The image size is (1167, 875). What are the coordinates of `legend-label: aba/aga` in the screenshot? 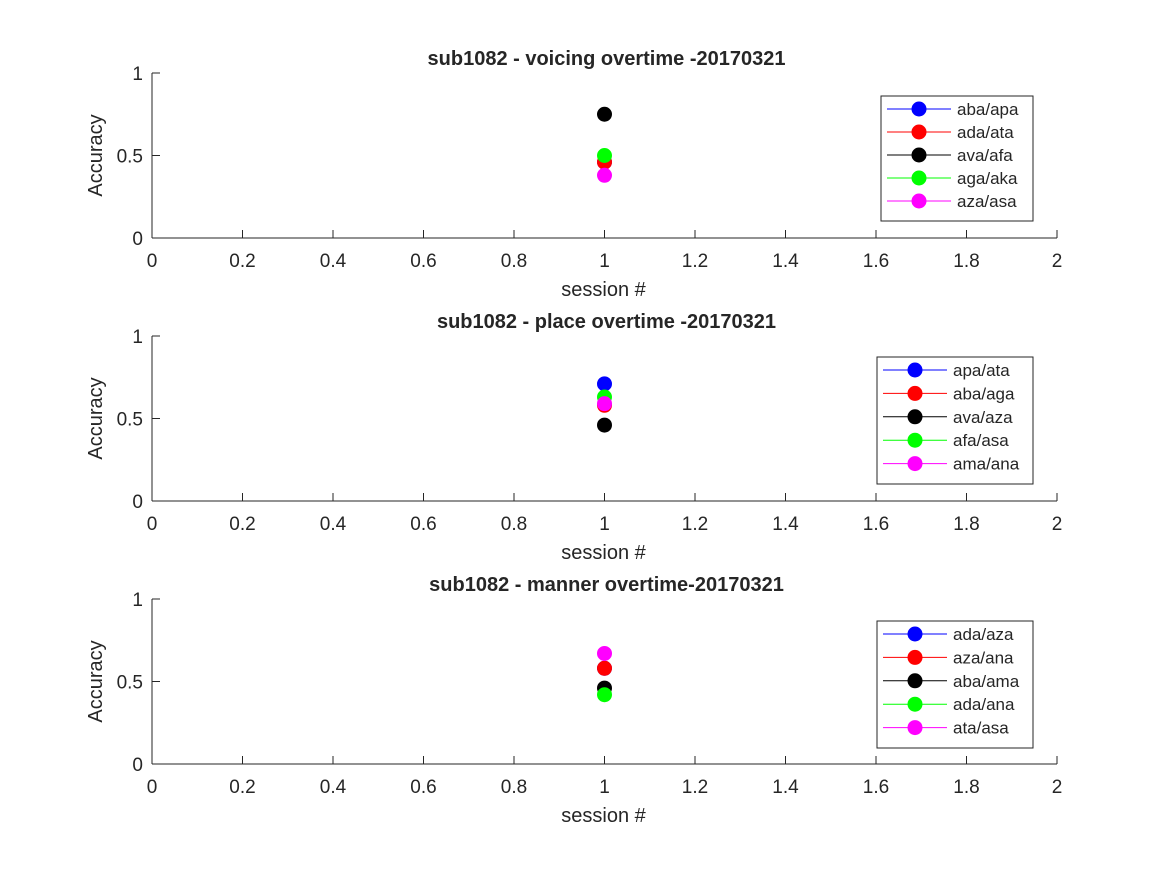 It's located at (984, 393).